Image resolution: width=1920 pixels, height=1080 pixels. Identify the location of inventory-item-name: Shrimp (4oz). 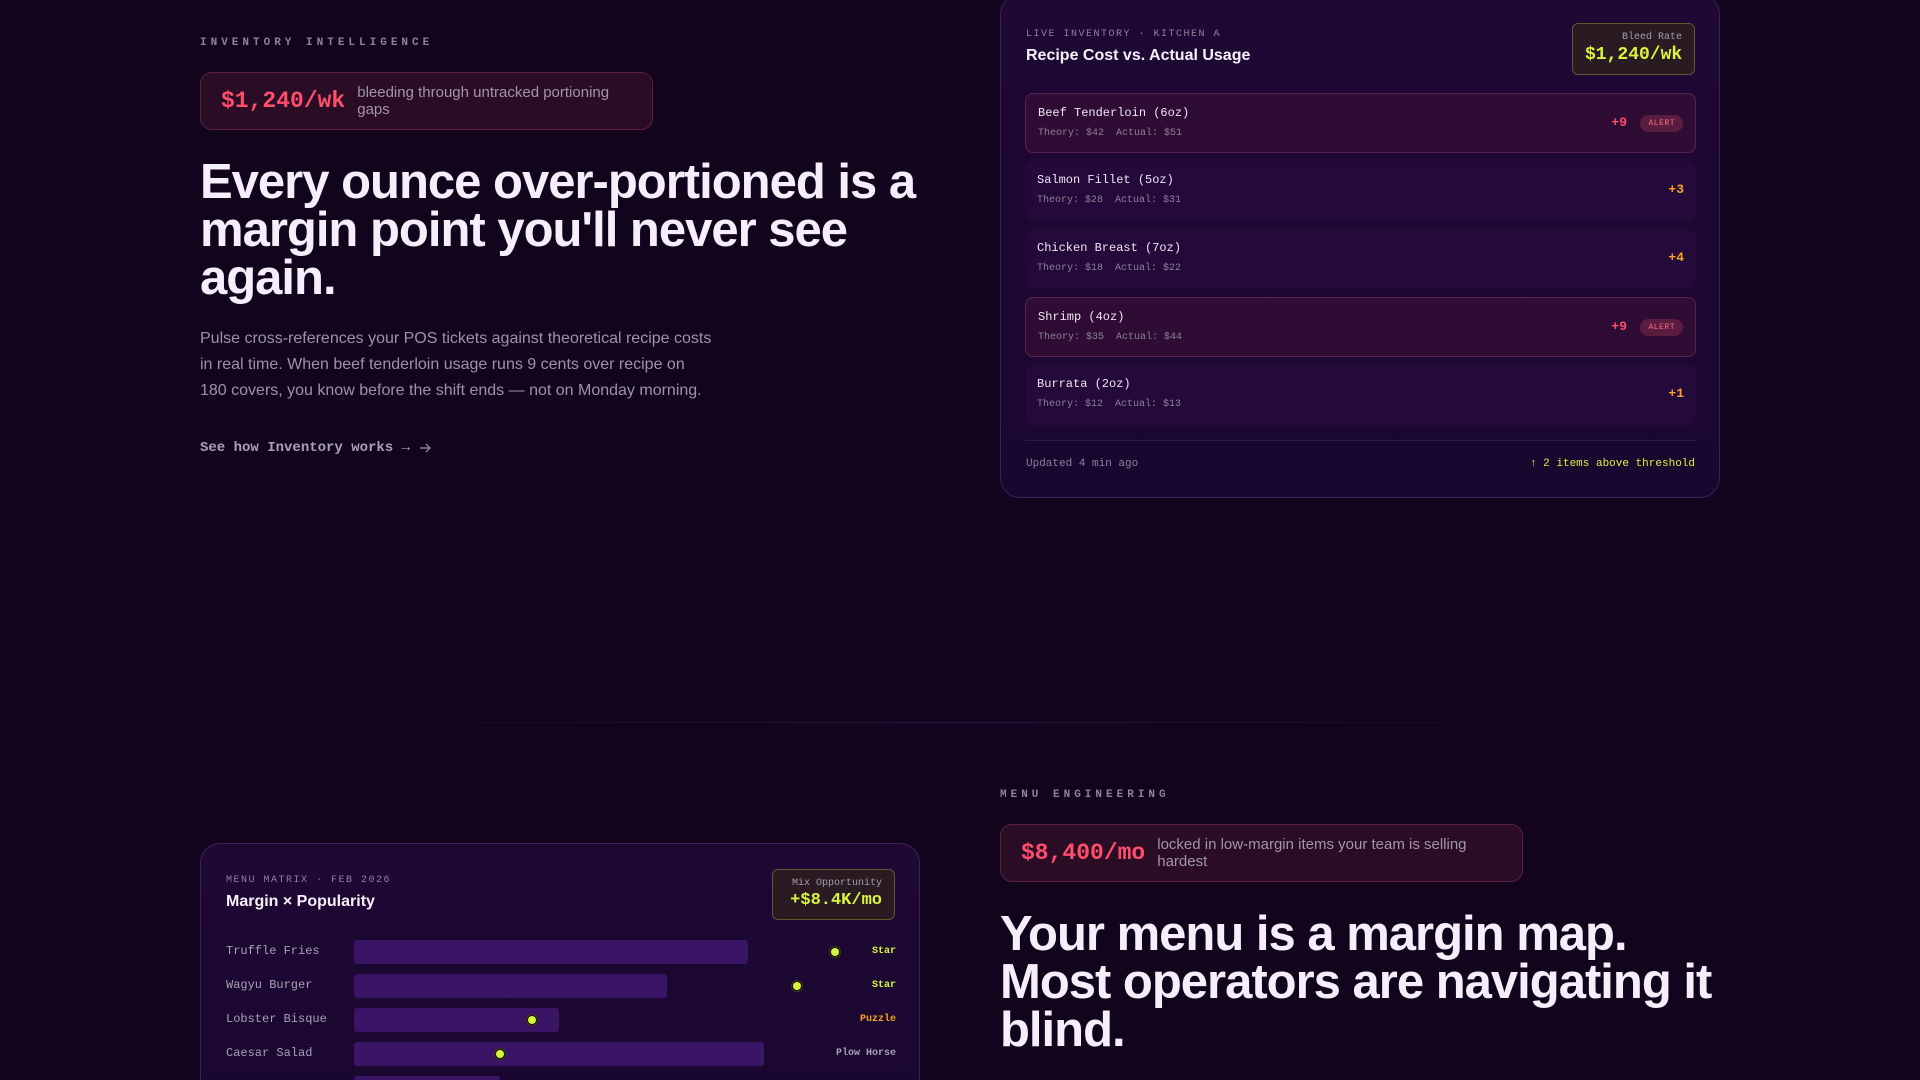
(1081, 317).